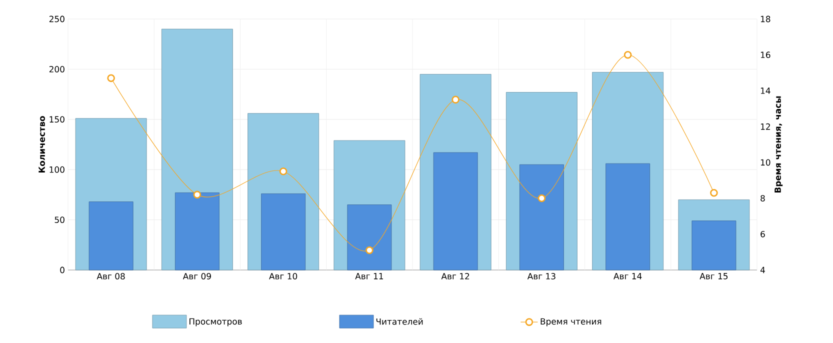  What do you see at coordinates (399, 321) in the screenshot?
I see `legend-label: Читателей` at bounding box center [399, 321].